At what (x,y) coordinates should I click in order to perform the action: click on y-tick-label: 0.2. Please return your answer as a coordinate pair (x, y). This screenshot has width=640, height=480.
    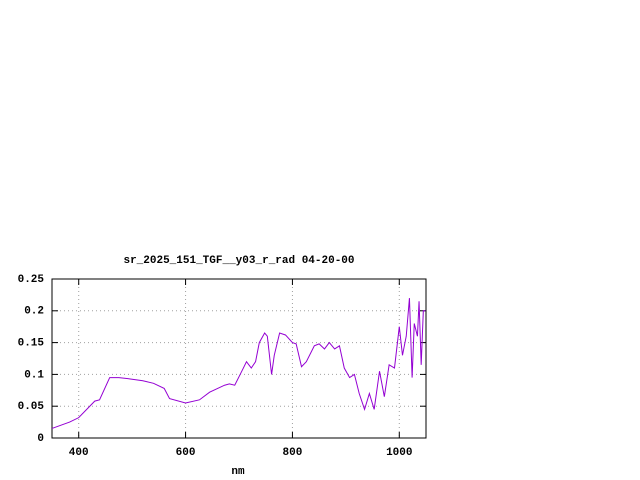
    Looking at the image, I should click on (34, 312).